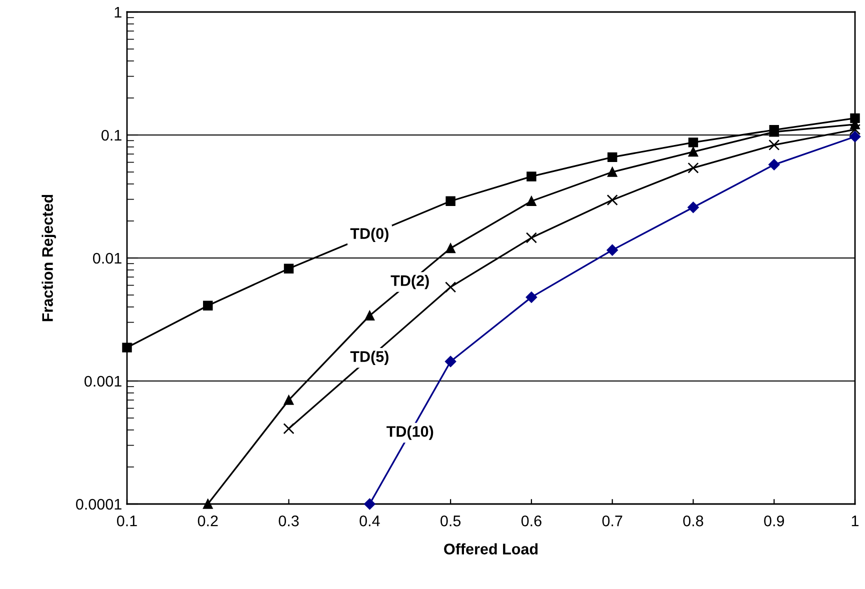 This screenshot has width=865, height=589. What do you see at coordinates (107, 258) in the screenshot?
I see `y-tick-label: 0.01` at bounding box center [107, 258].